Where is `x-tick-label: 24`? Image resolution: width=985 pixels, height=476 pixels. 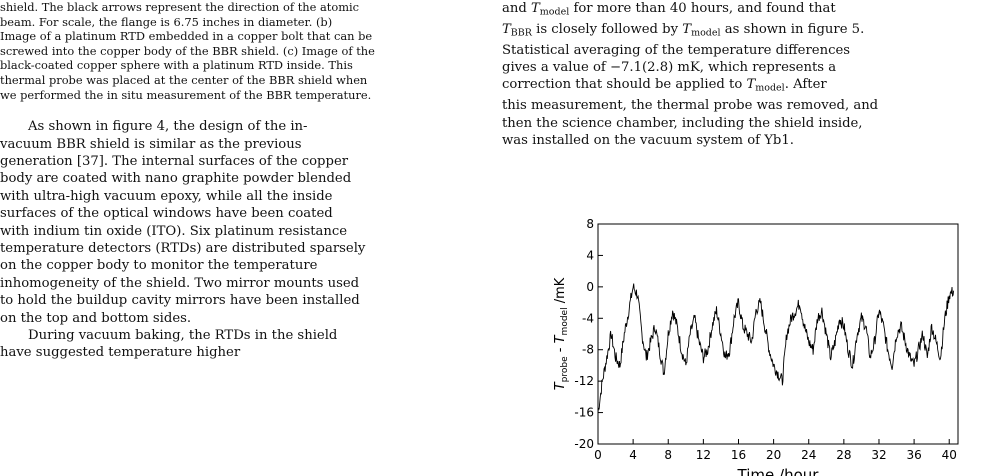 x-tick-label: 24 is located at coordinates (808, 455).